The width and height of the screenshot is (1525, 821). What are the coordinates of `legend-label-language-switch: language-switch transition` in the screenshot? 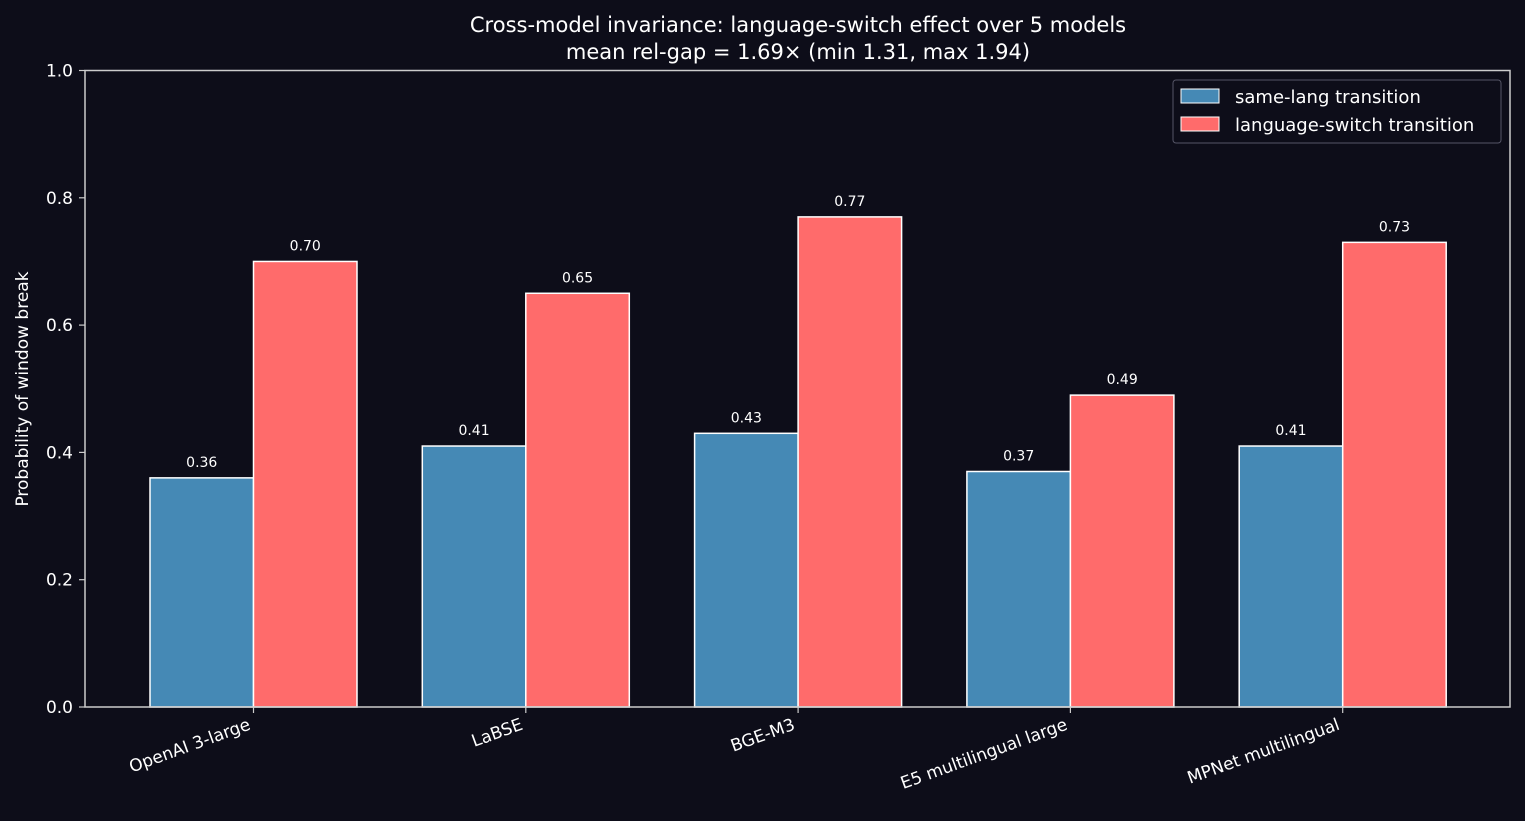 It's located at (1354, 125).